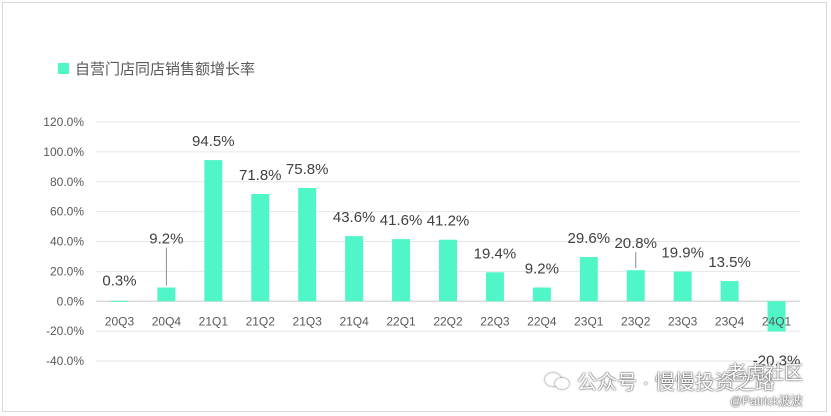 Image resolution: width=831 pixels, height=416 pixels. I want to click on y-tick-label: -40.0%, so click(65, 361).